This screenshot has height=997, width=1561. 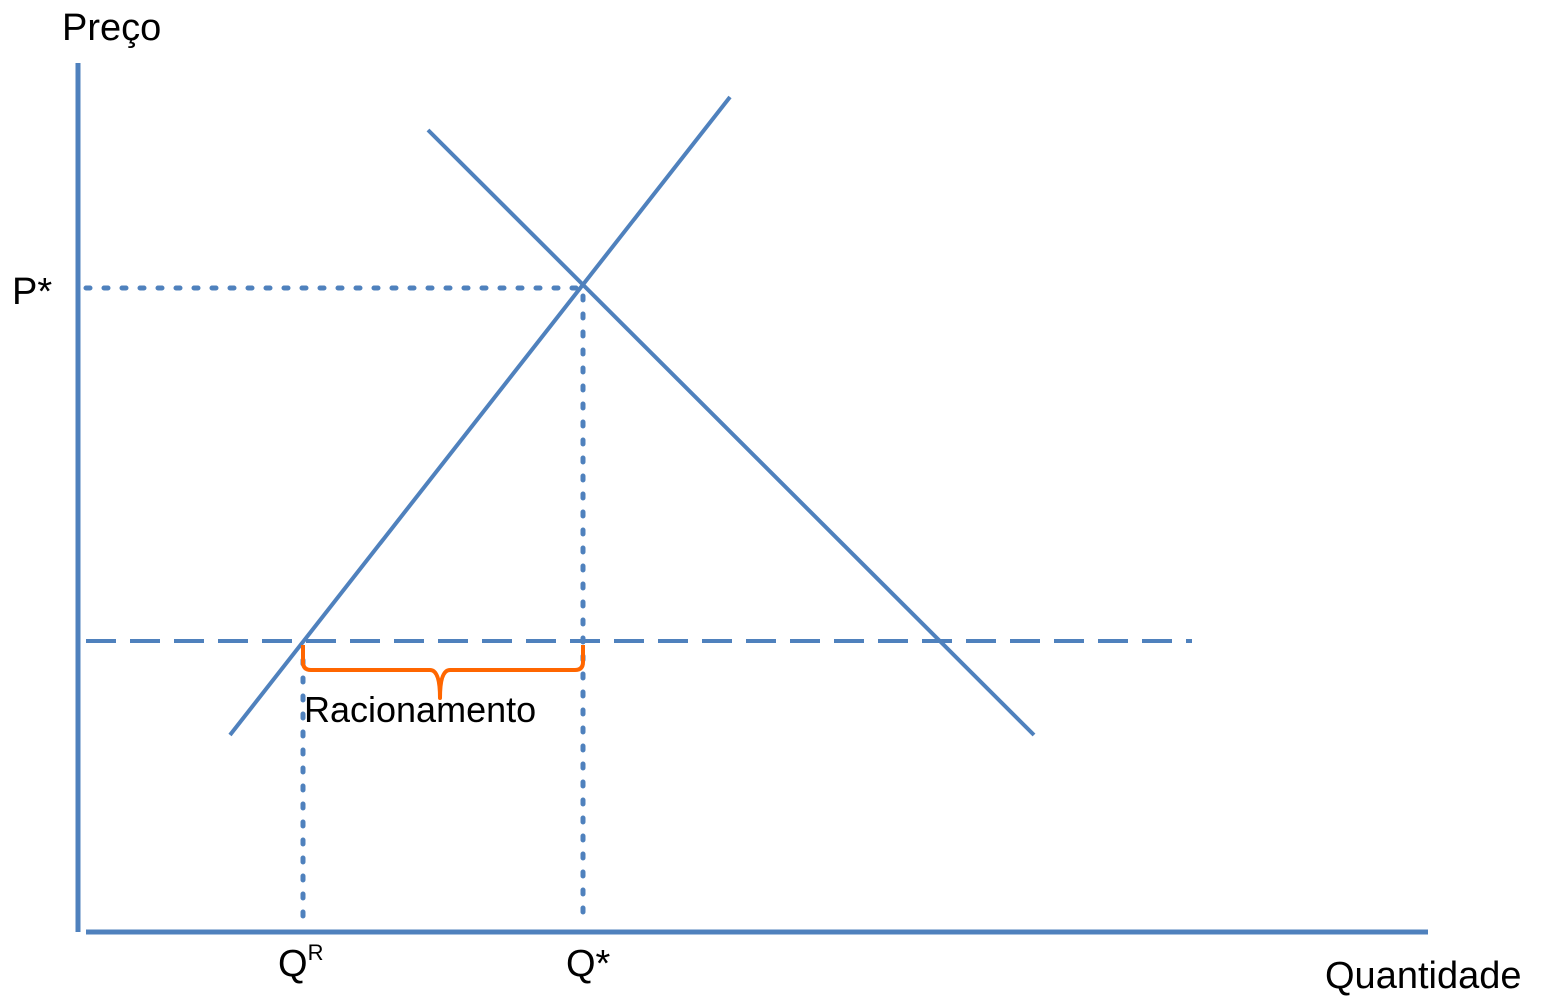 I want to click on q-r-base: Q, so click(x=293, y=964).